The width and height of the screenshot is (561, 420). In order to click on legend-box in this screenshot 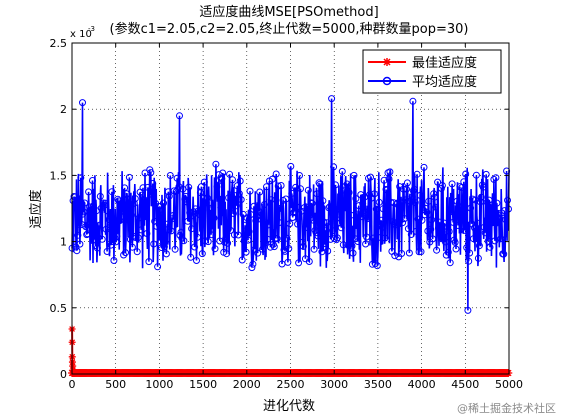, I will do `click(432, 71)`.